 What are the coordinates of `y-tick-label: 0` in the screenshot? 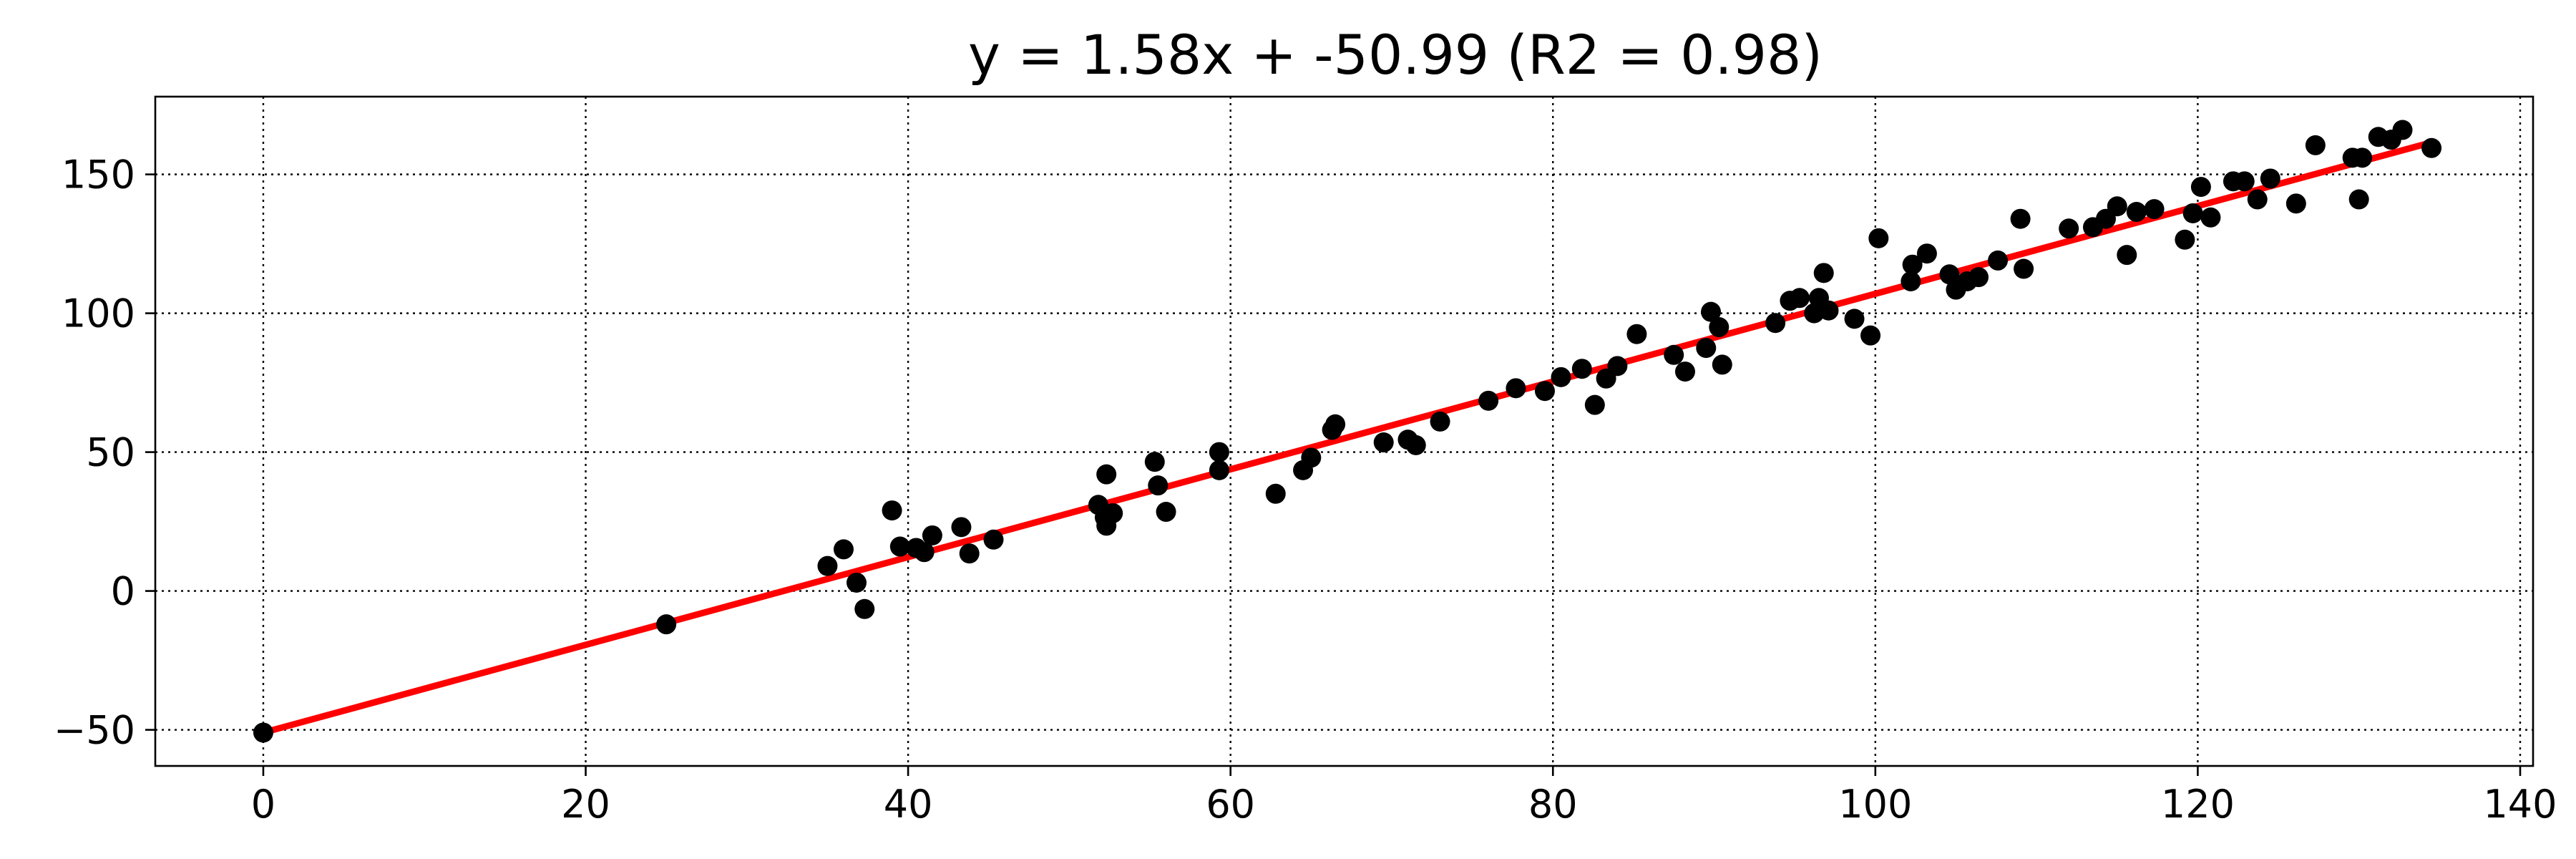 It's located at (123, 591).